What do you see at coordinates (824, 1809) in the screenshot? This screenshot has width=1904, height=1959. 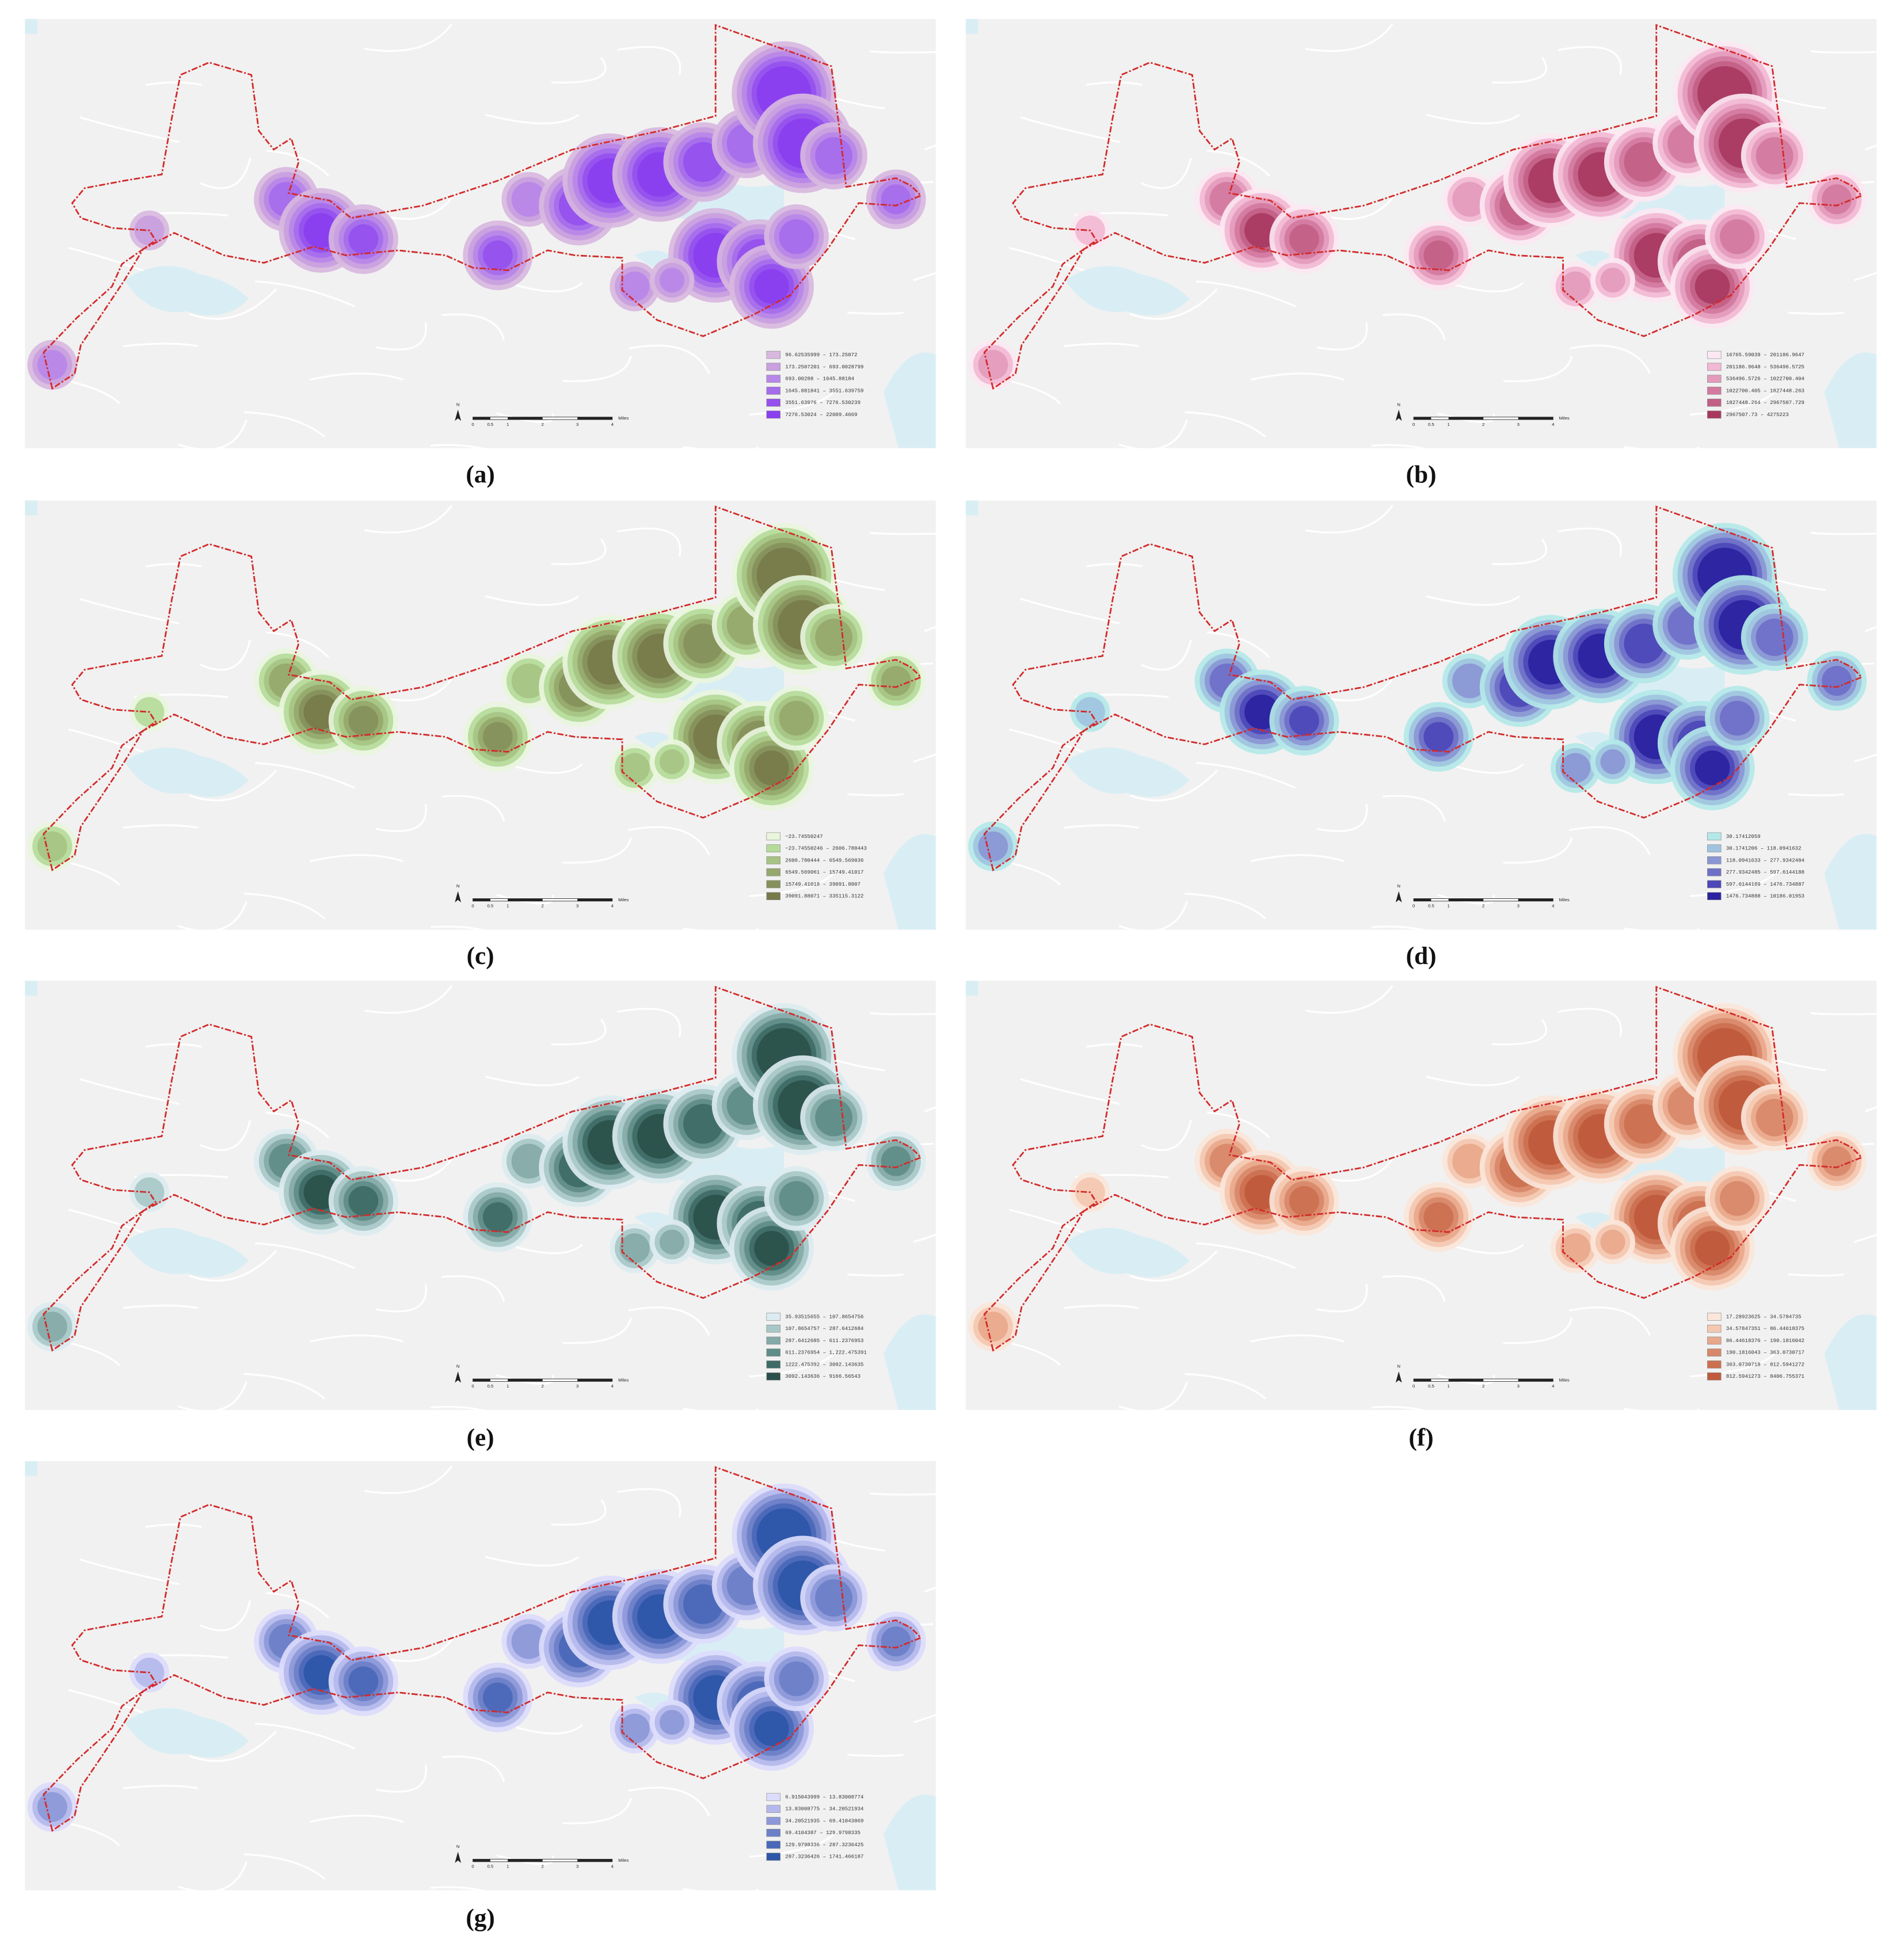 I see `legend-label: 13.83008775 – 34.20521934` at bounding box center [824, 1809].